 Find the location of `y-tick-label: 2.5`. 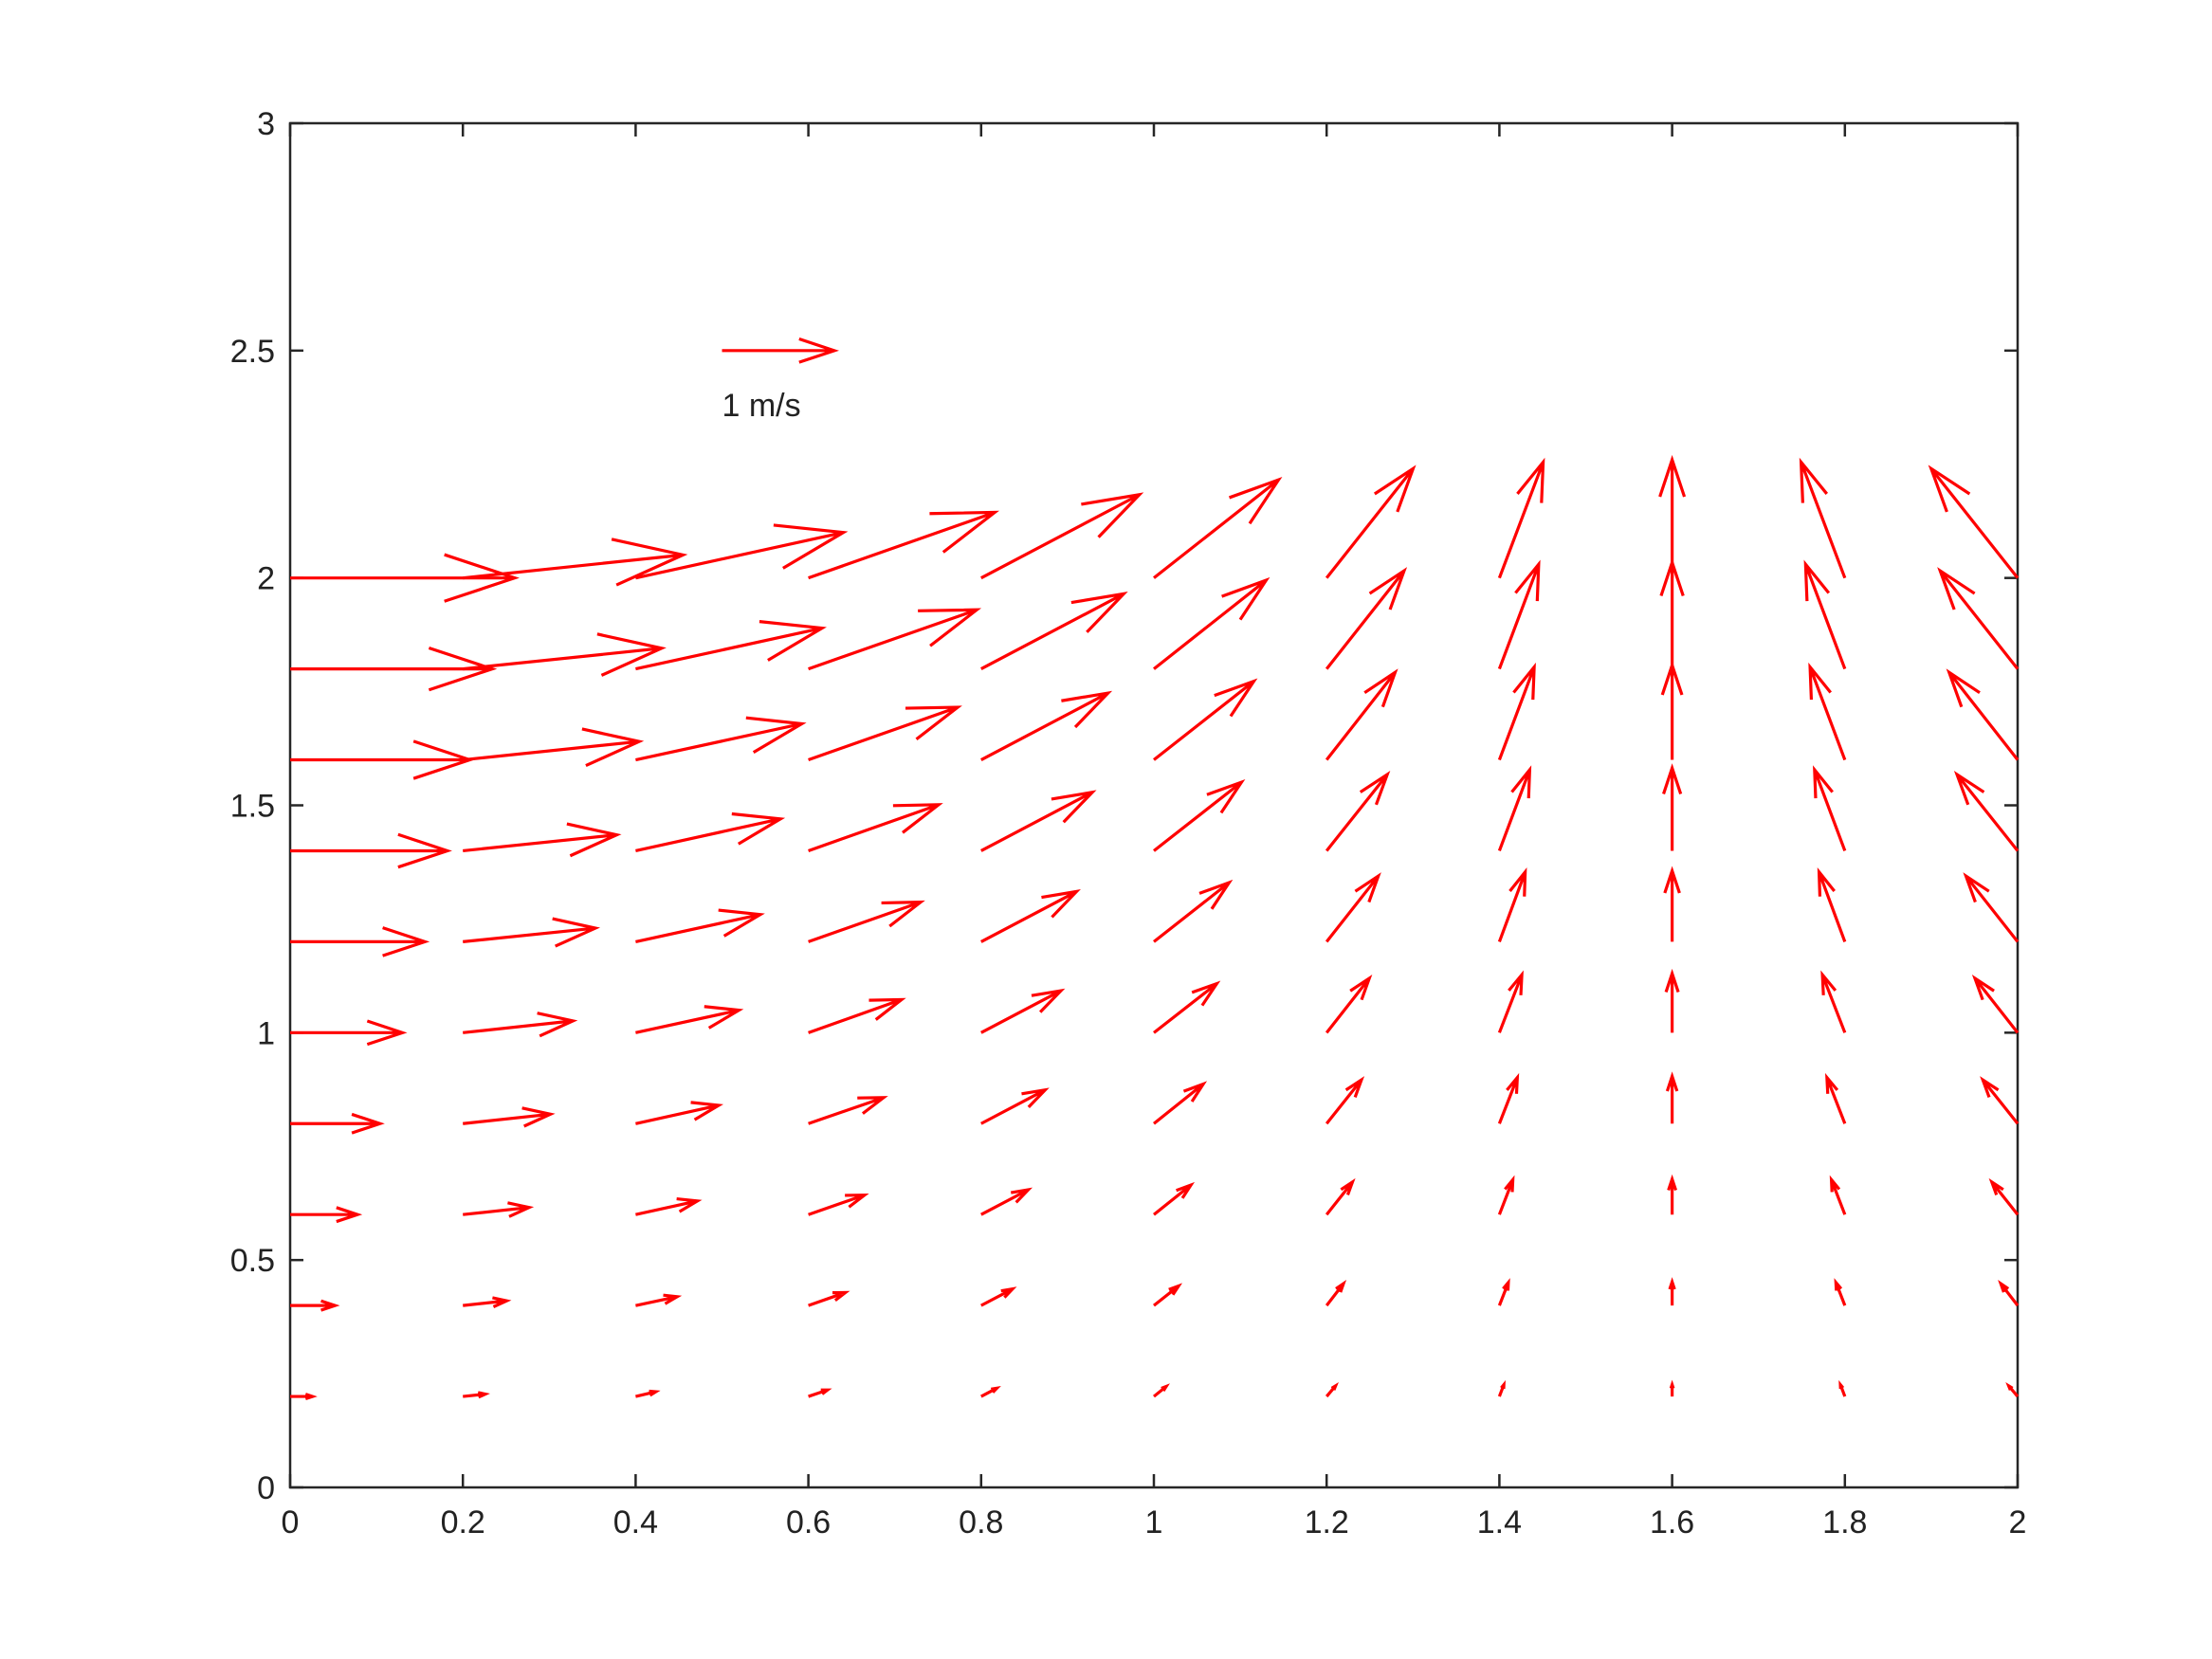

y-tick-label: 2.5 is located at coordinates (252, 352).